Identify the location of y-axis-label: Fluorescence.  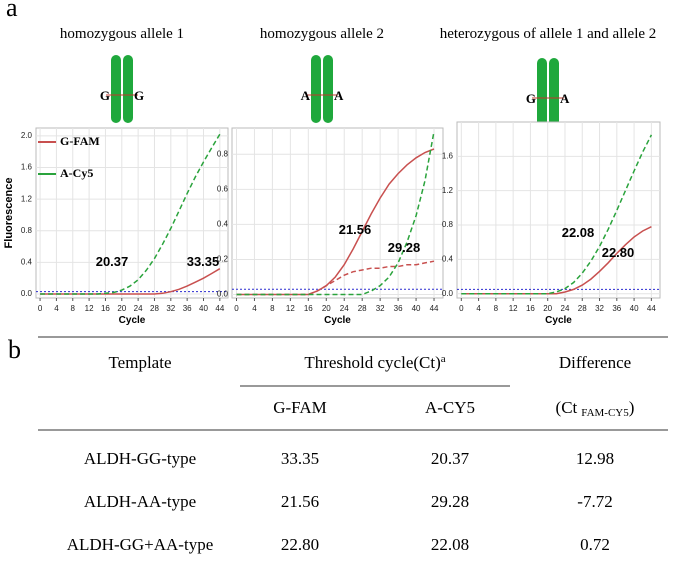
(9, 213).